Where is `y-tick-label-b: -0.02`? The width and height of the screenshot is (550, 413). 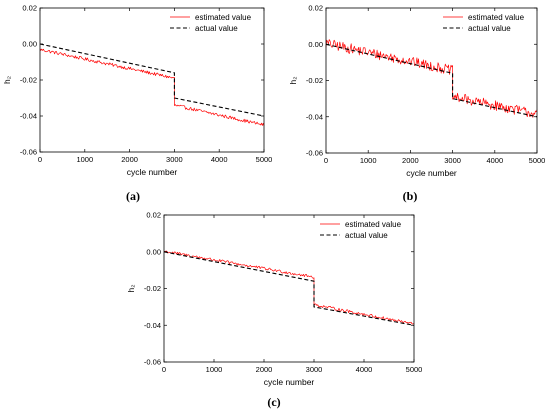 y-tick-label-b: -0.02 is located at coordinates (314, 80).